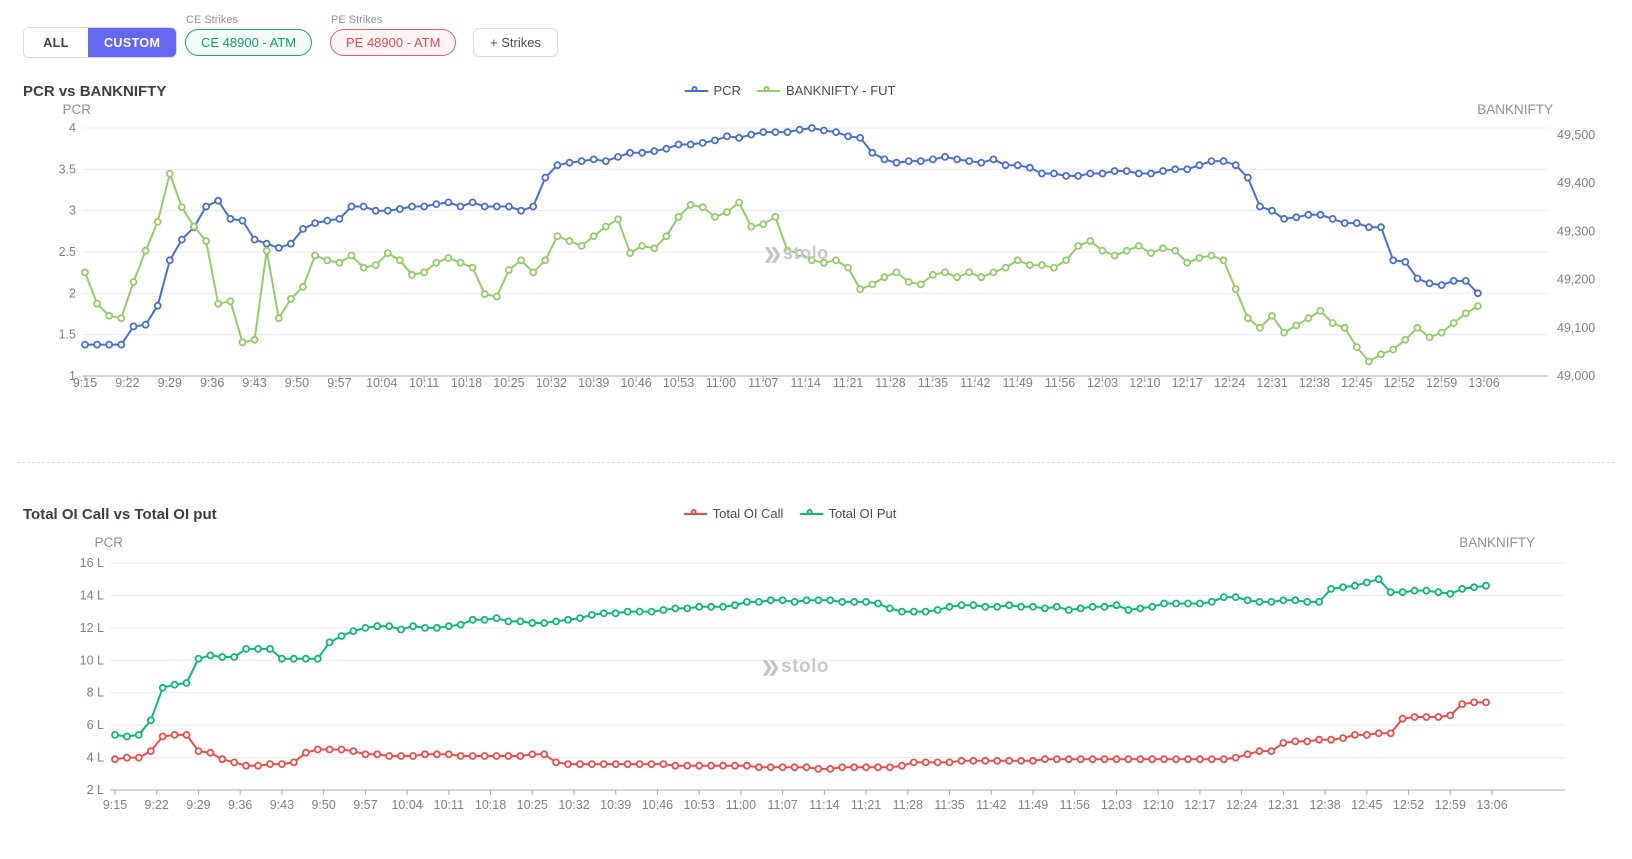 The width and height of the screenshot is (1632, 859). What do you see at coordinates (393, 42) in the screenshot?
I see `pe-strike-chip: PE 48900 - ATM` at bounding box center [393, 42].